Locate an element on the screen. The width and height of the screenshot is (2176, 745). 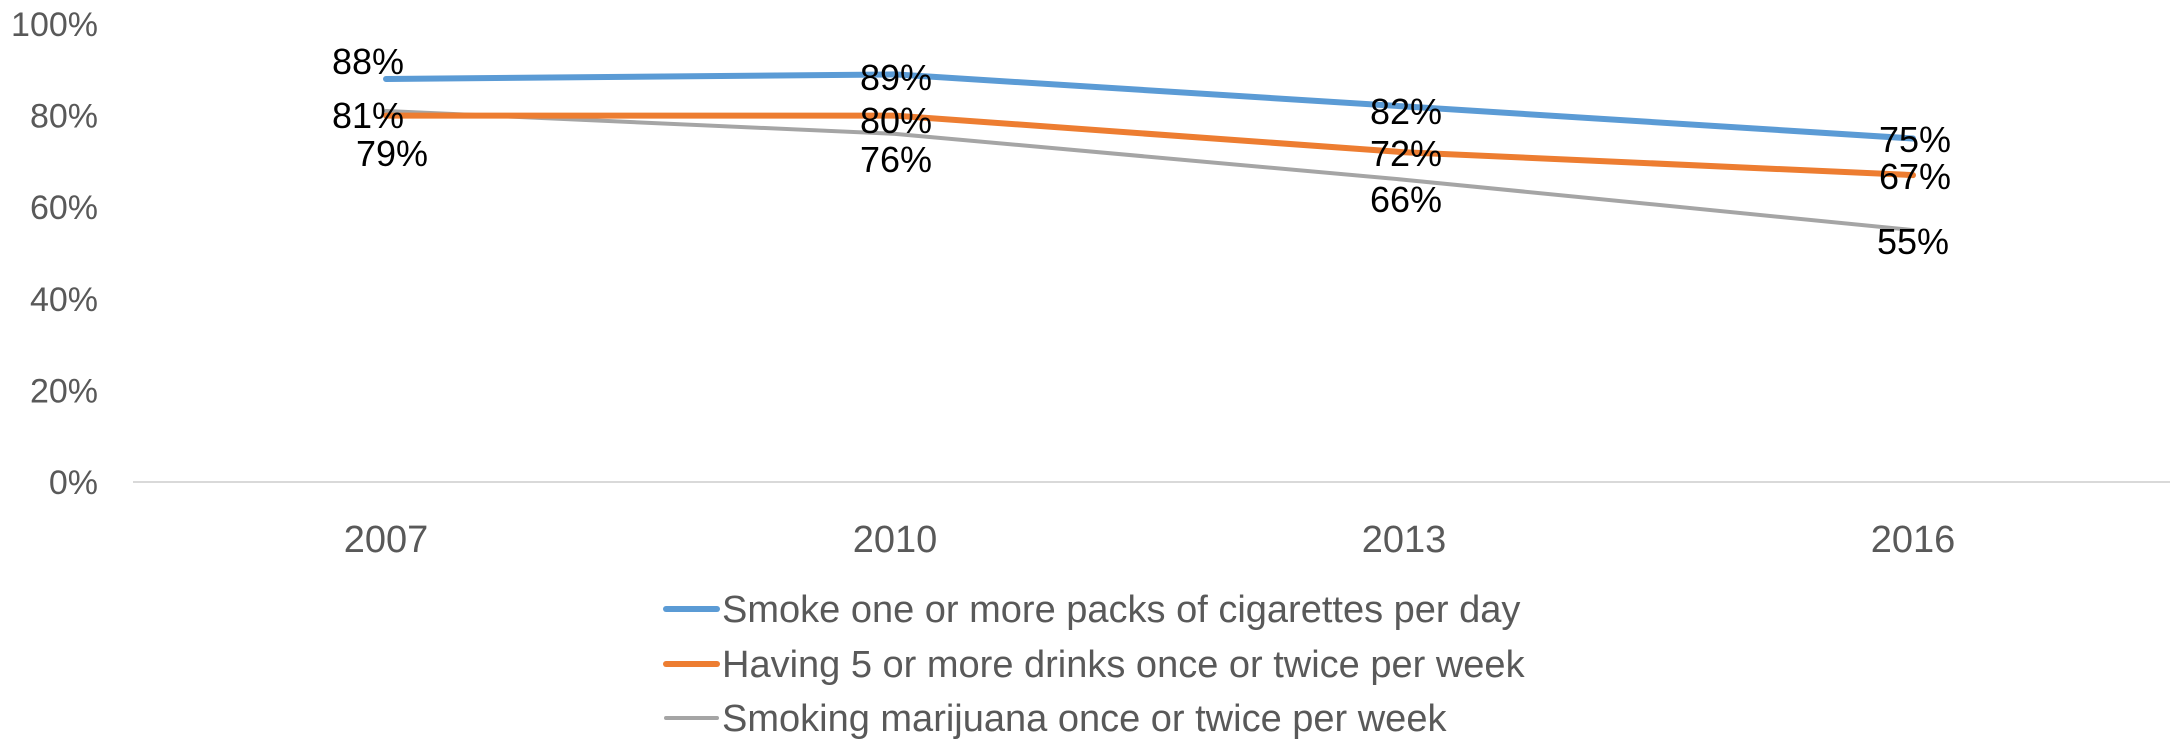
data-label: 75% is located at coordinates (1915, 139).